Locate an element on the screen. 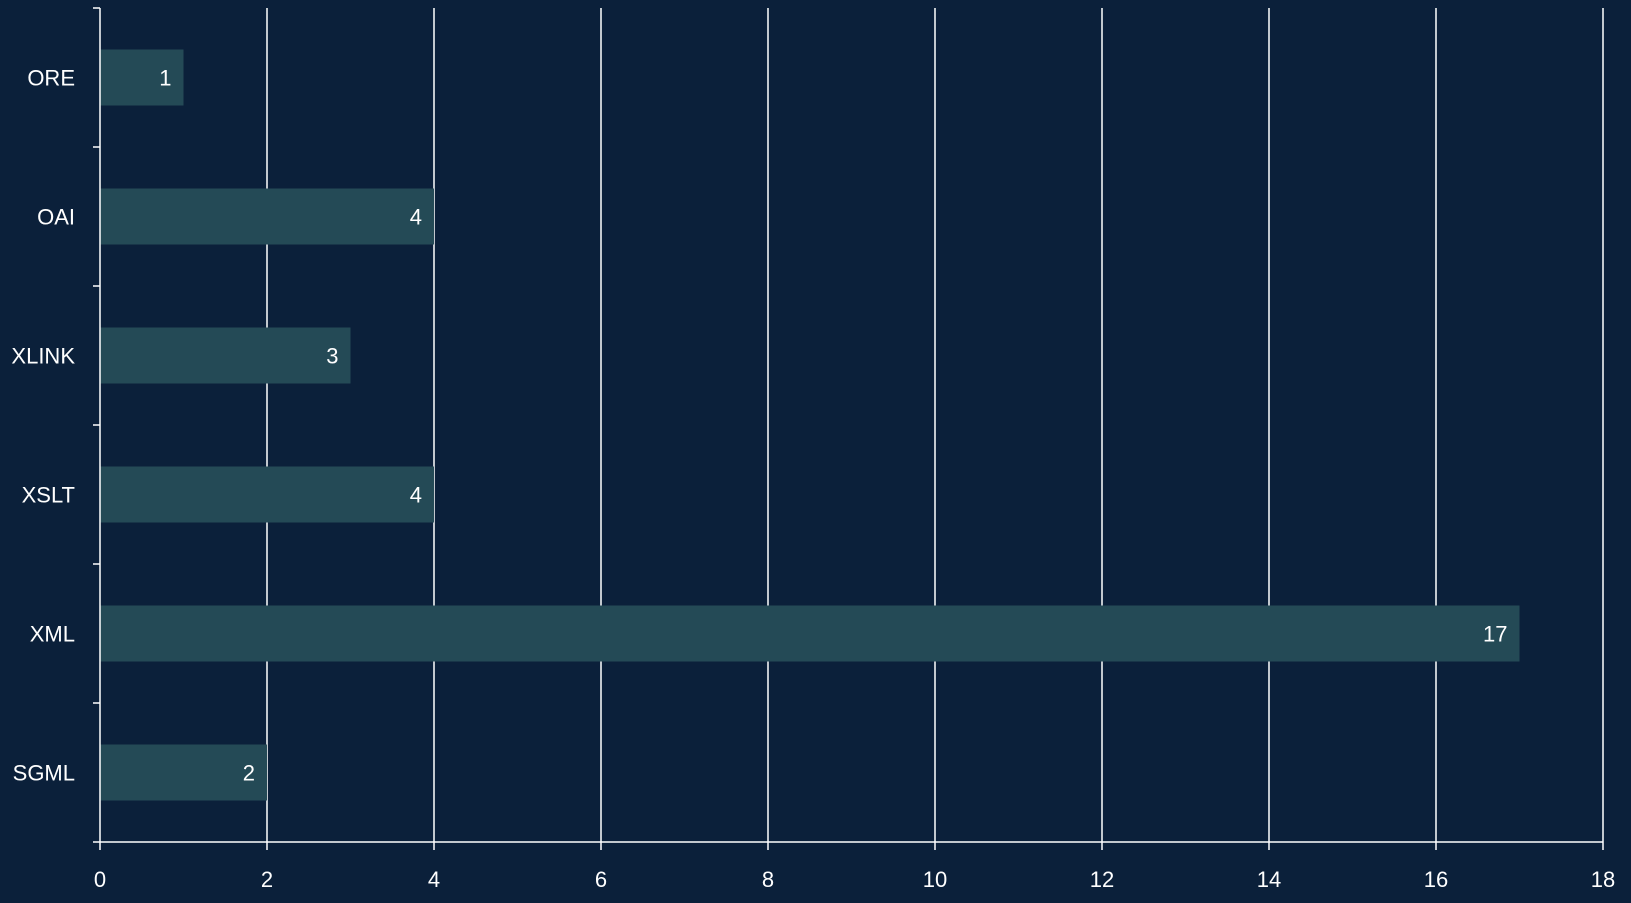 Image resolution: width=1631 pixels, height=903 pixels. x-tick-label-8: 8 is located at coordinates (768, 879).